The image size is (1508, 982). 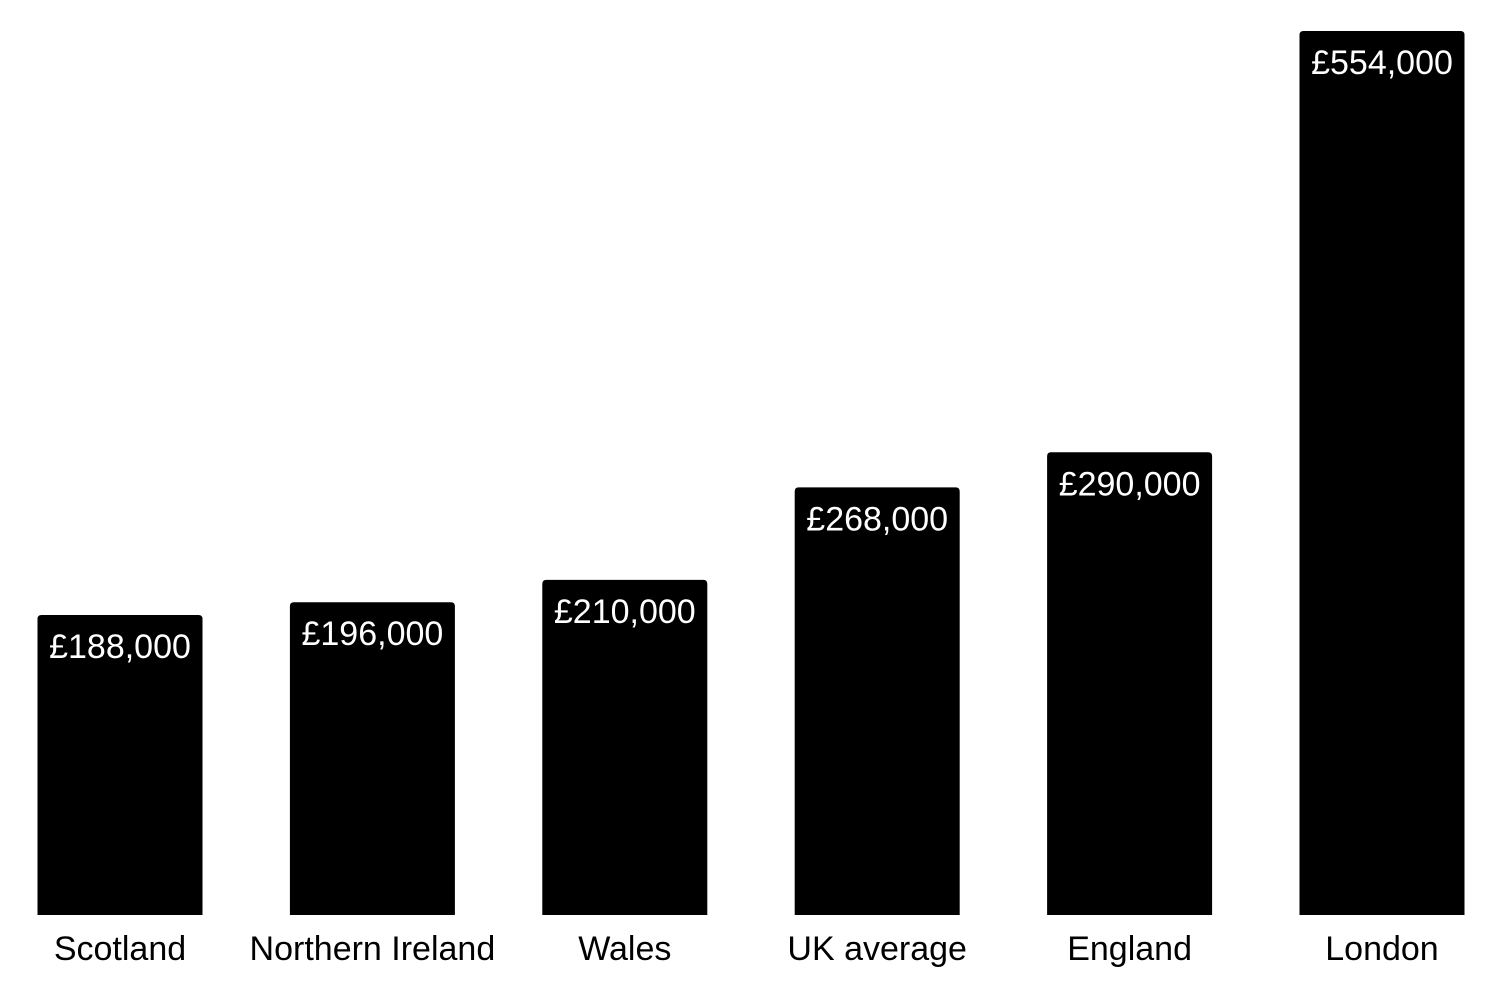 What do you see at coordinates (120, 647) in the screenshot?
I see `value-label-scotland: £188,000` at bounding box center [120, 647].